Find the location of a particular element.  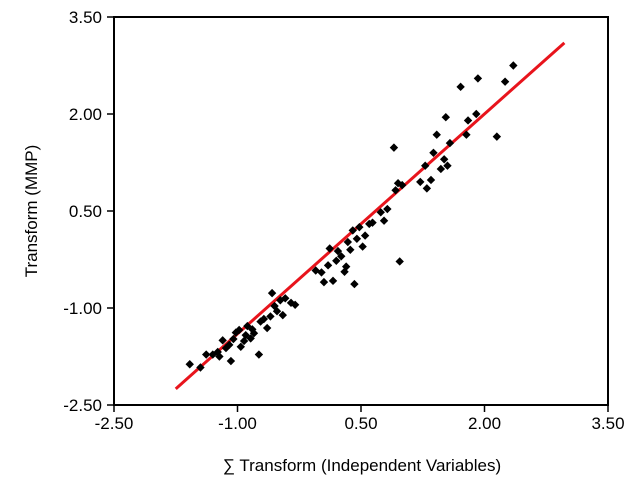

y-tick-label: -1.00 is located at coordinates (82, 308).